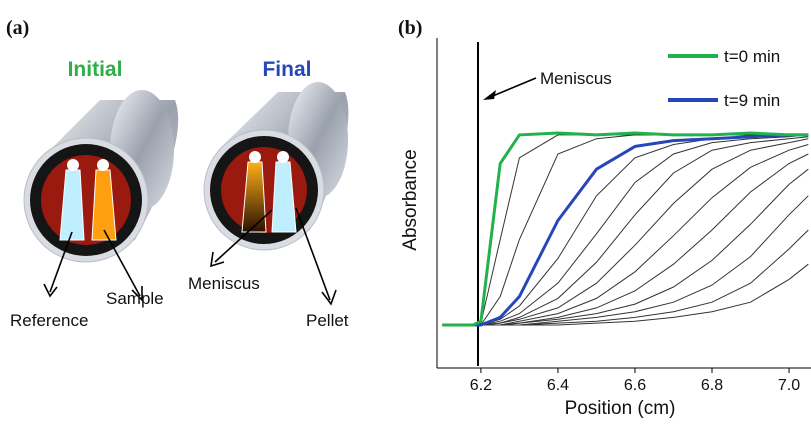 Image resolution: width=811 pixels, height=425 pixels. Describe the element at coordinates (712, 385) in the screenshot. I see `x-tick-label: 6.8` at that location.